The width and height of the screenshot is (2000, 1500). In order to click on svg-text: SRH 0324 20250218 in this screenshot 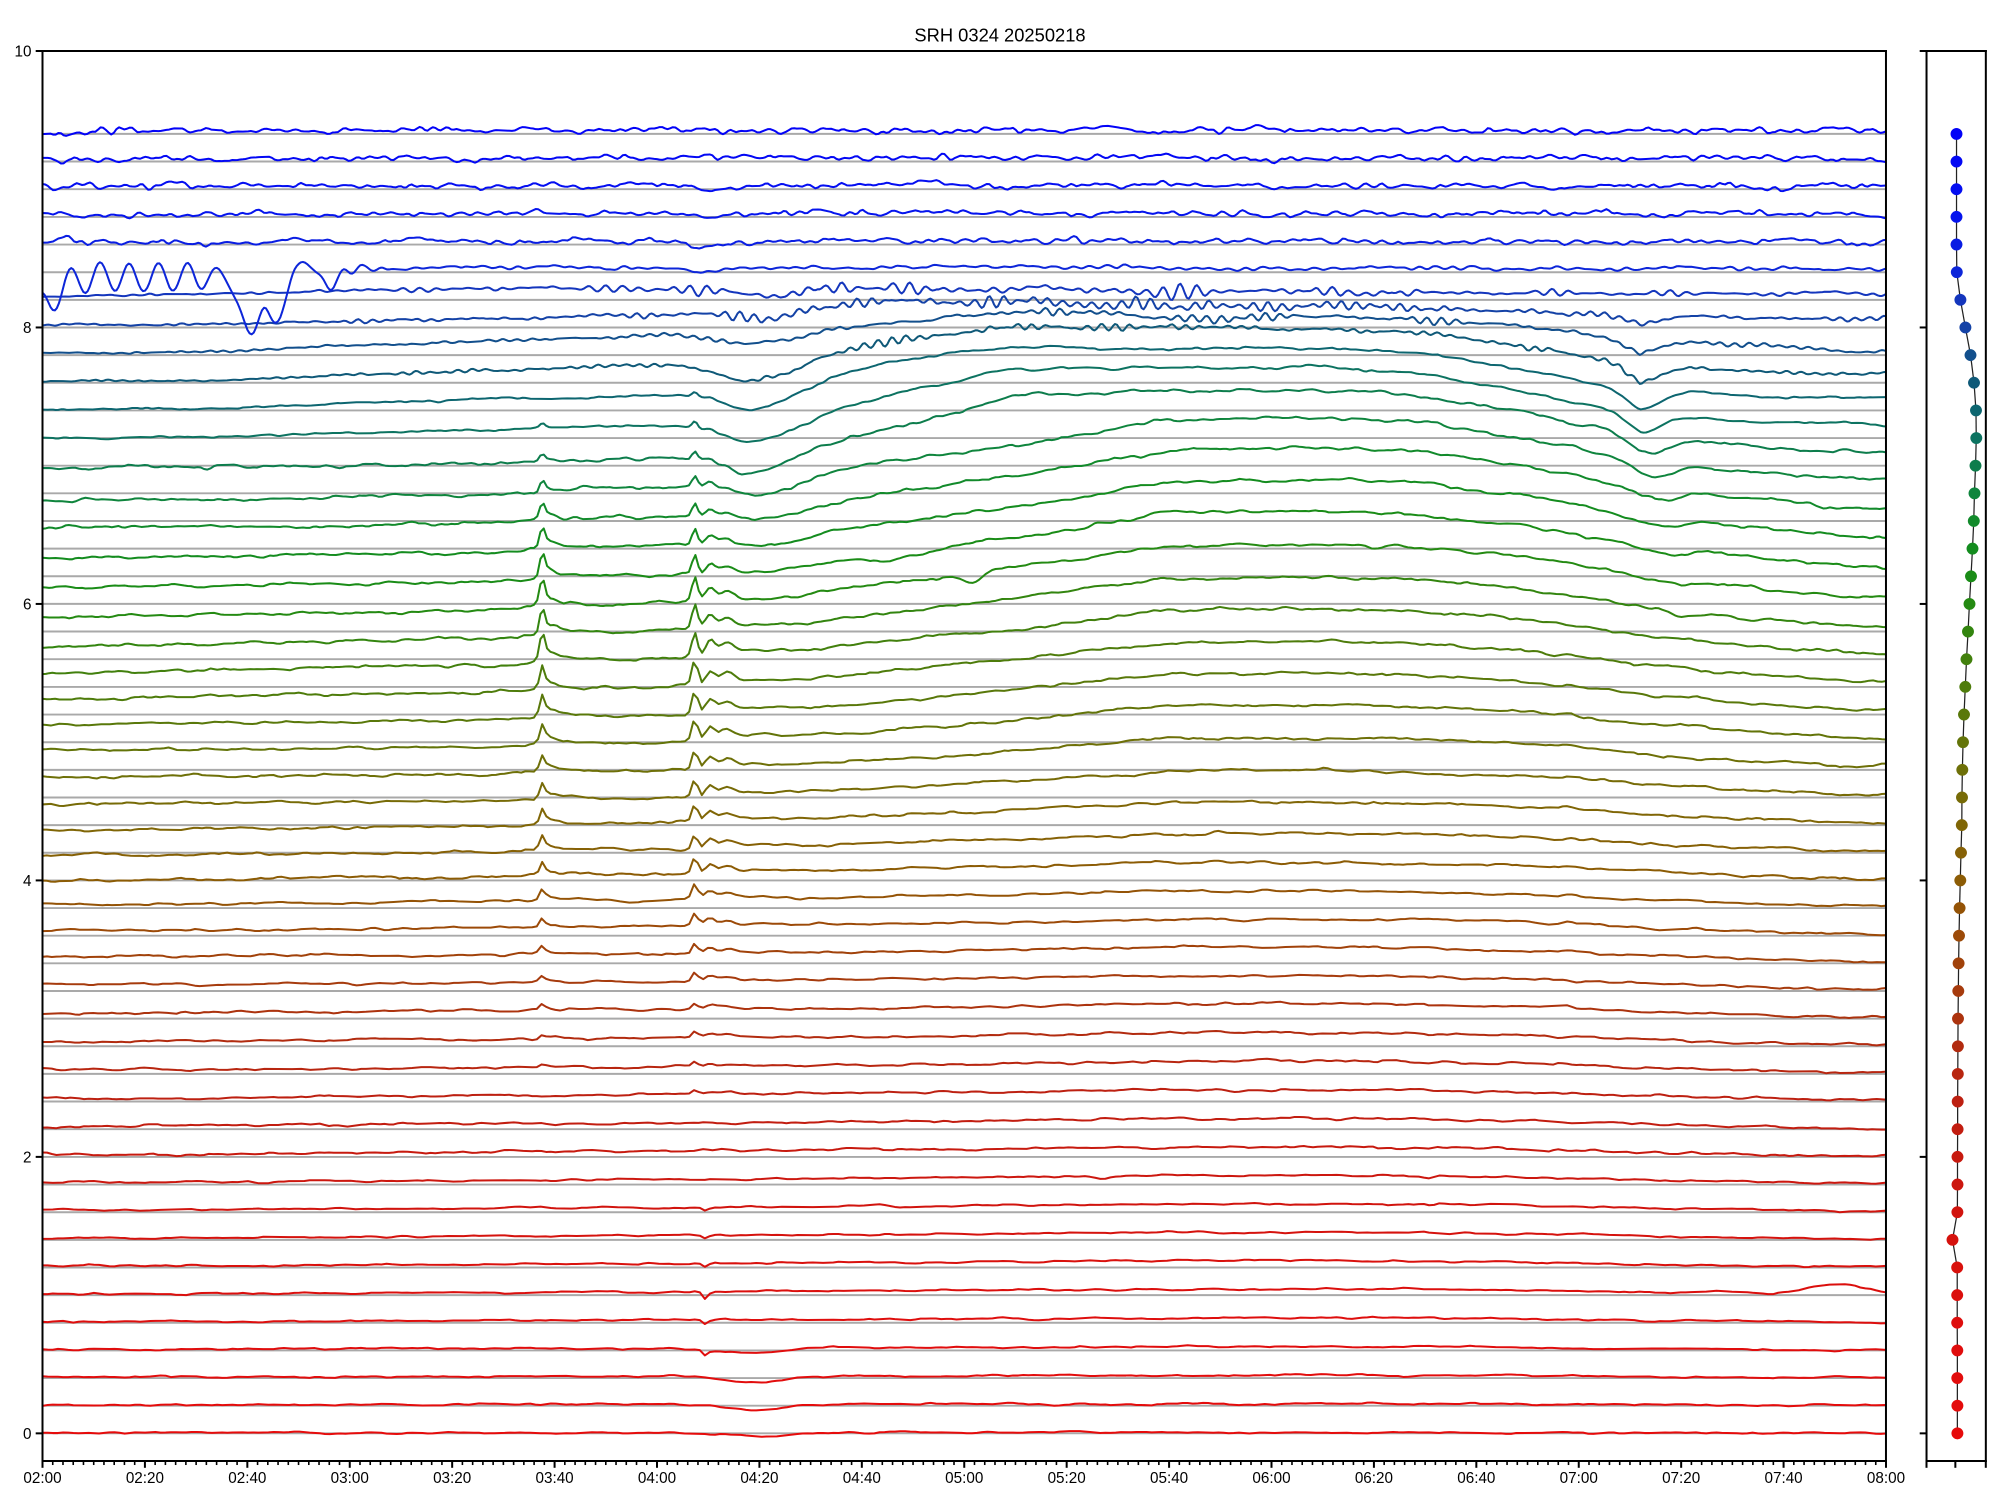, I will do `click(999, 34)`.